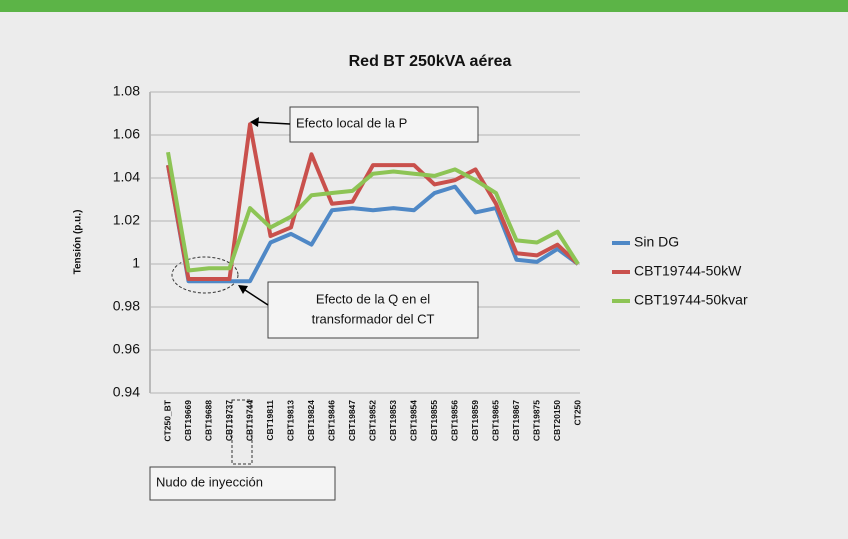  What do you see at coordinates (430, 61) in the screenshot?
I see `chart-title: Red BT 250kVA aérea` at bounding box center [430, 61].